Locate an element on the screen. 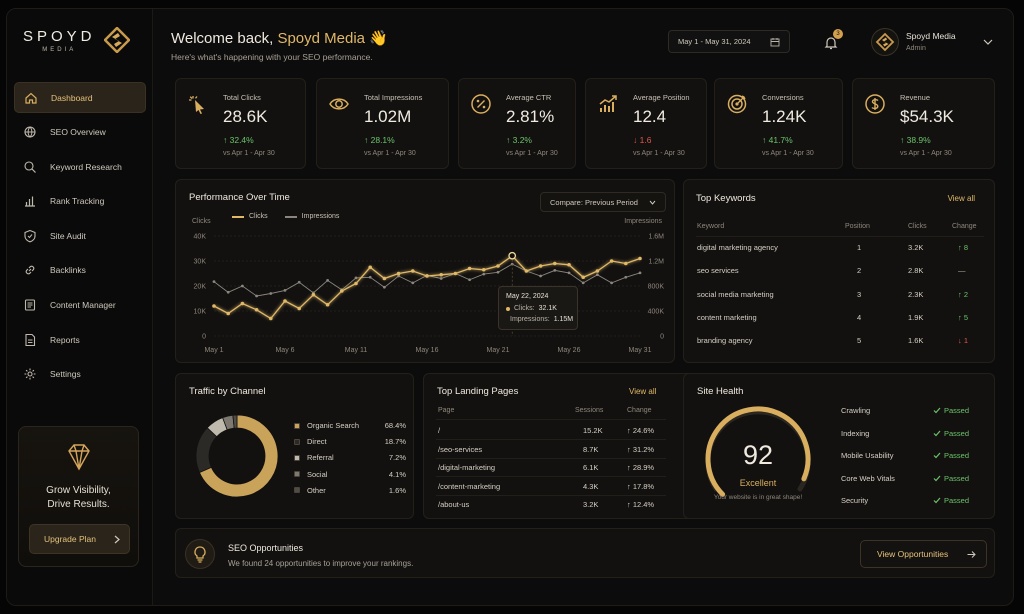  chevron-down-icon is located at coordinates (988, 42).